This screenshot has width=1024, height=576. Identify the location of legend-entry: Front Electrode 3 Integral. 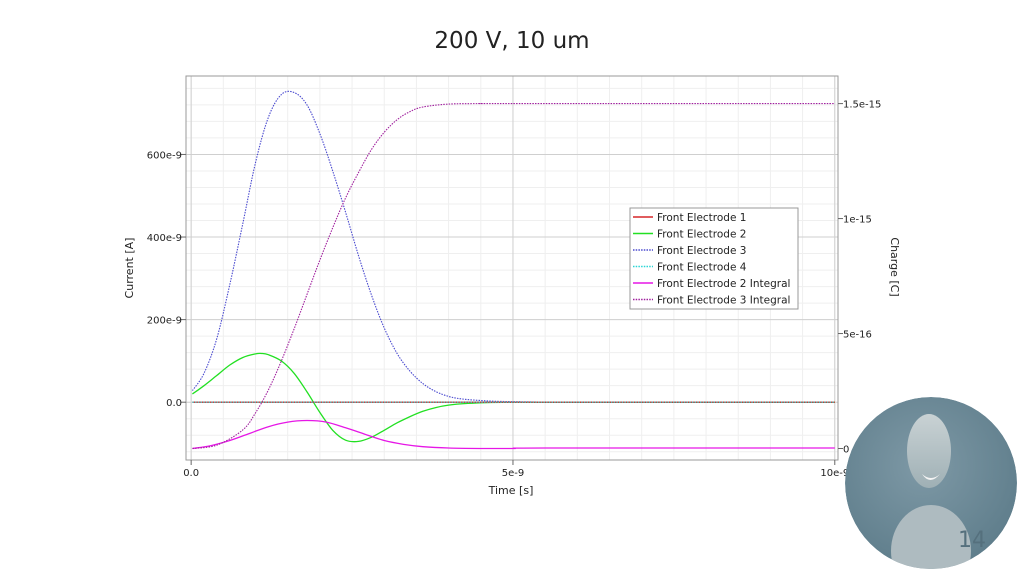
(723, 301).